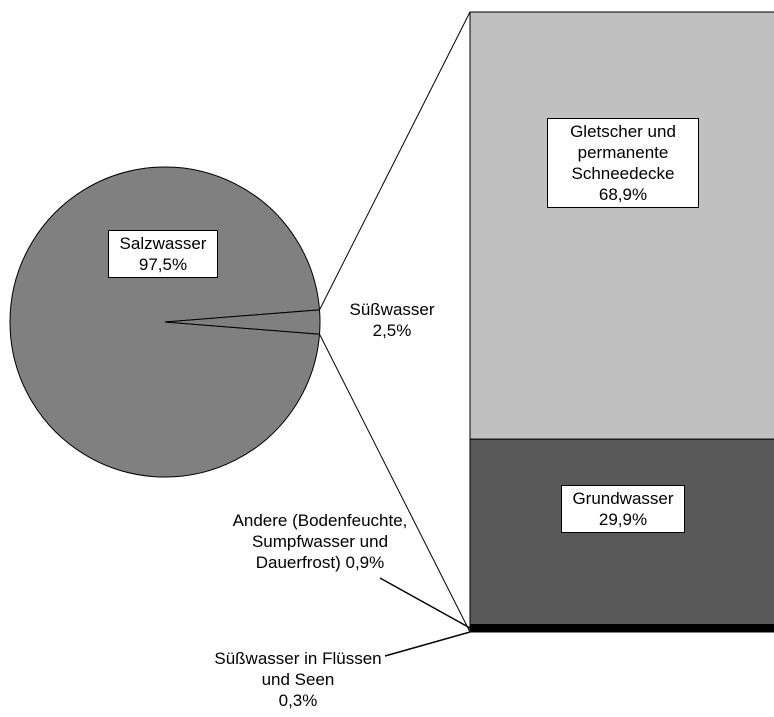 The width and height of the screenshot is (774, 717). Describe the element at coordinates (163, 254) in the screenshot. I see `data-label: Salzwasser 97,5%` at that location.